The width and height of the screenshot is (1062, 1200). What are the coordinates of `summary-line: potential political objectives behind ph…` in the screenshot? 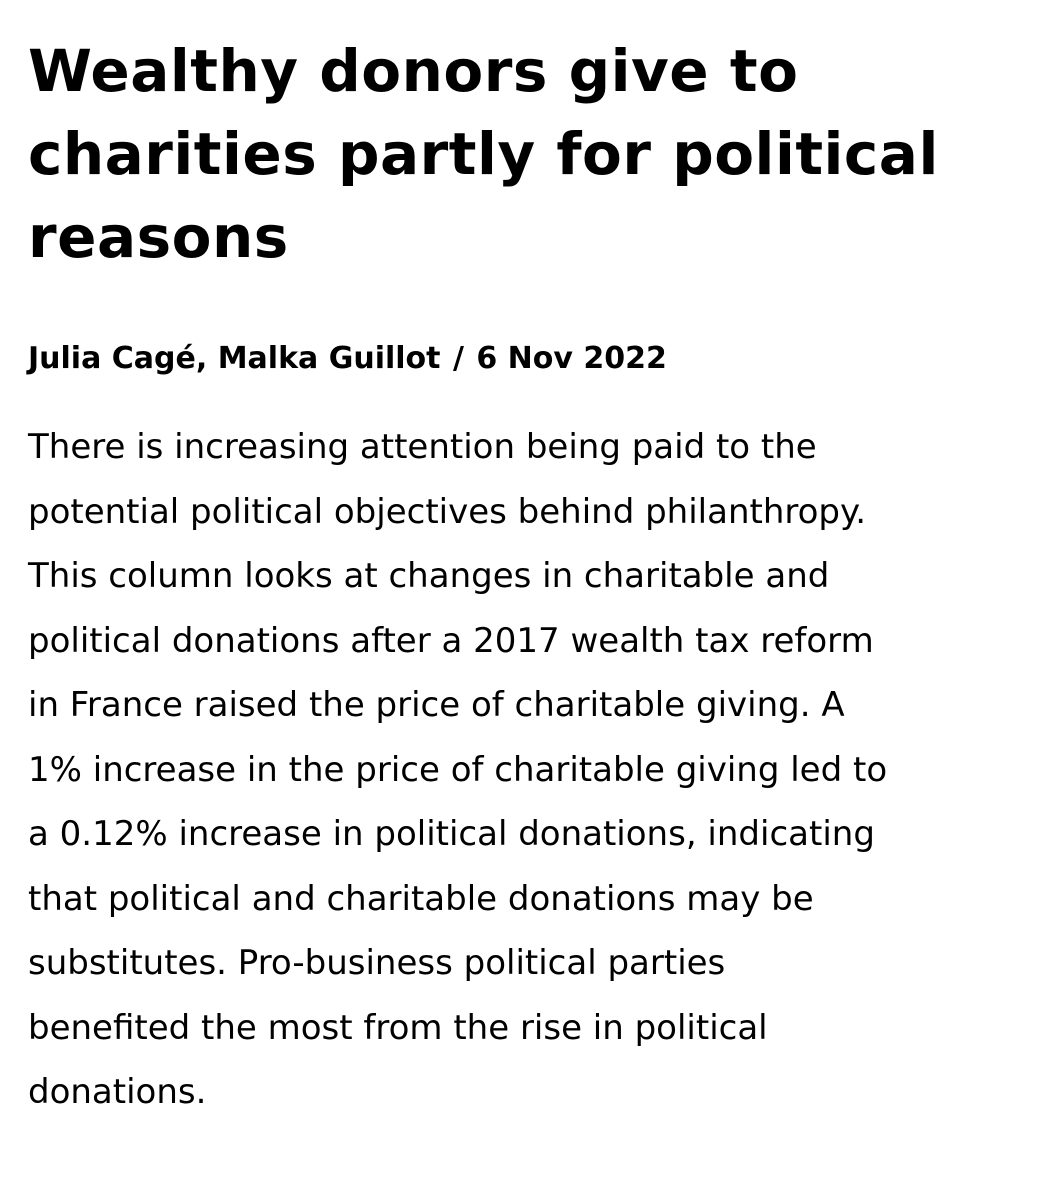 It's located at (447, 511).